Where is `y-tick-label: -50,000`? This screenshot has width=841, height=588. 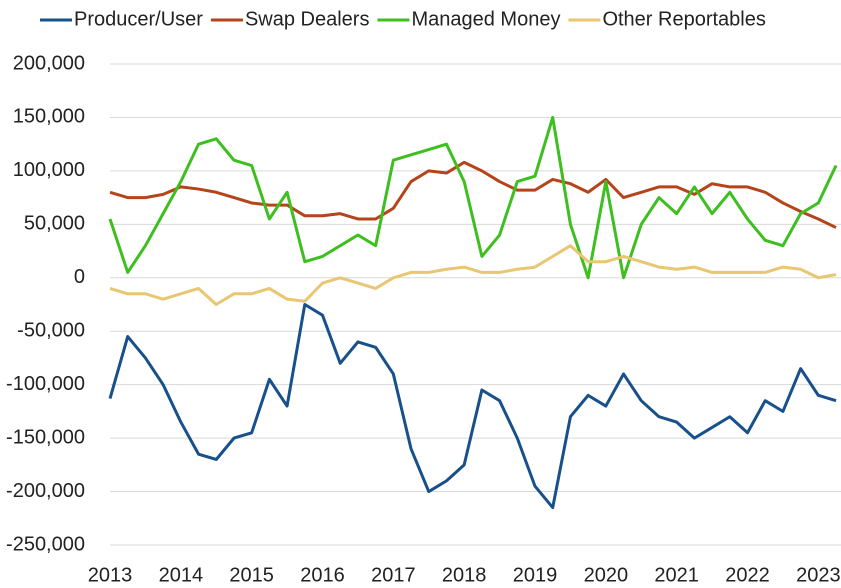 y-tick-label: -50,000 is located at coordinates (51, 331).